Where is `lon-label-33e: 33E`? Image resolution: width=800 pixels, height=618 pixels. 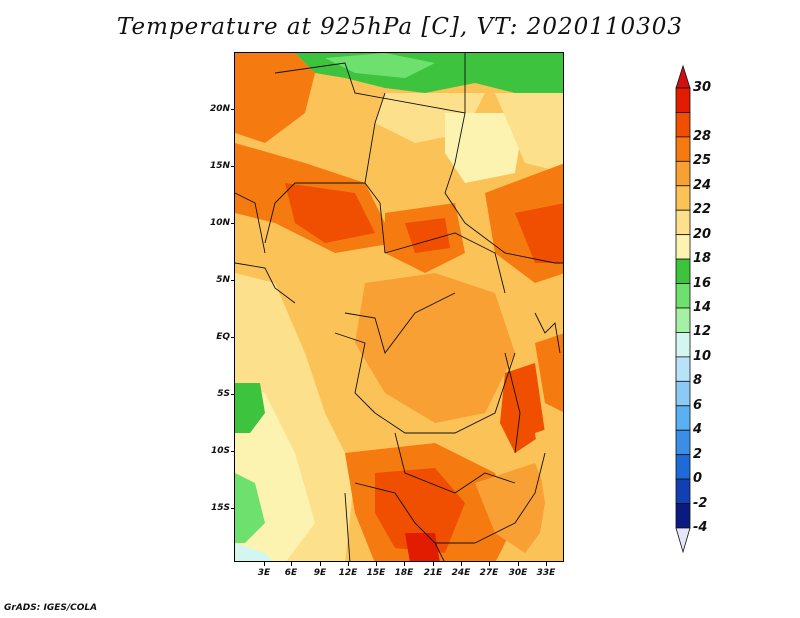
lon-label-33e: 33E is located at coordinates (546, 573).